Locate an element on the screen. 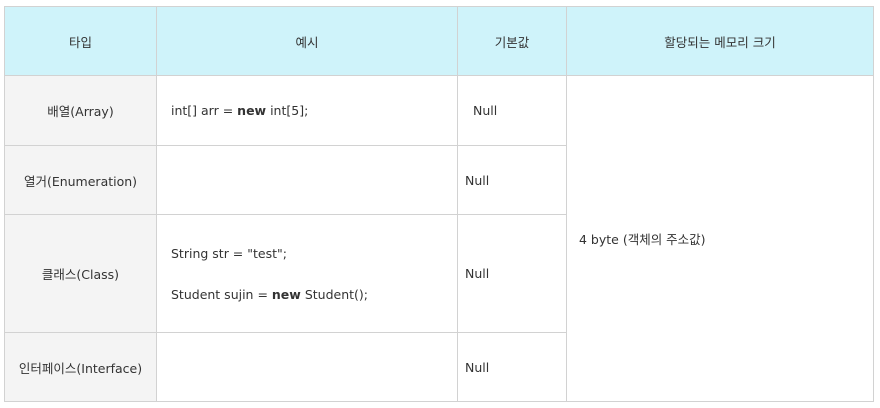  example-cell: int[] arr = new int[5]; is located at coordinates (307, 110).